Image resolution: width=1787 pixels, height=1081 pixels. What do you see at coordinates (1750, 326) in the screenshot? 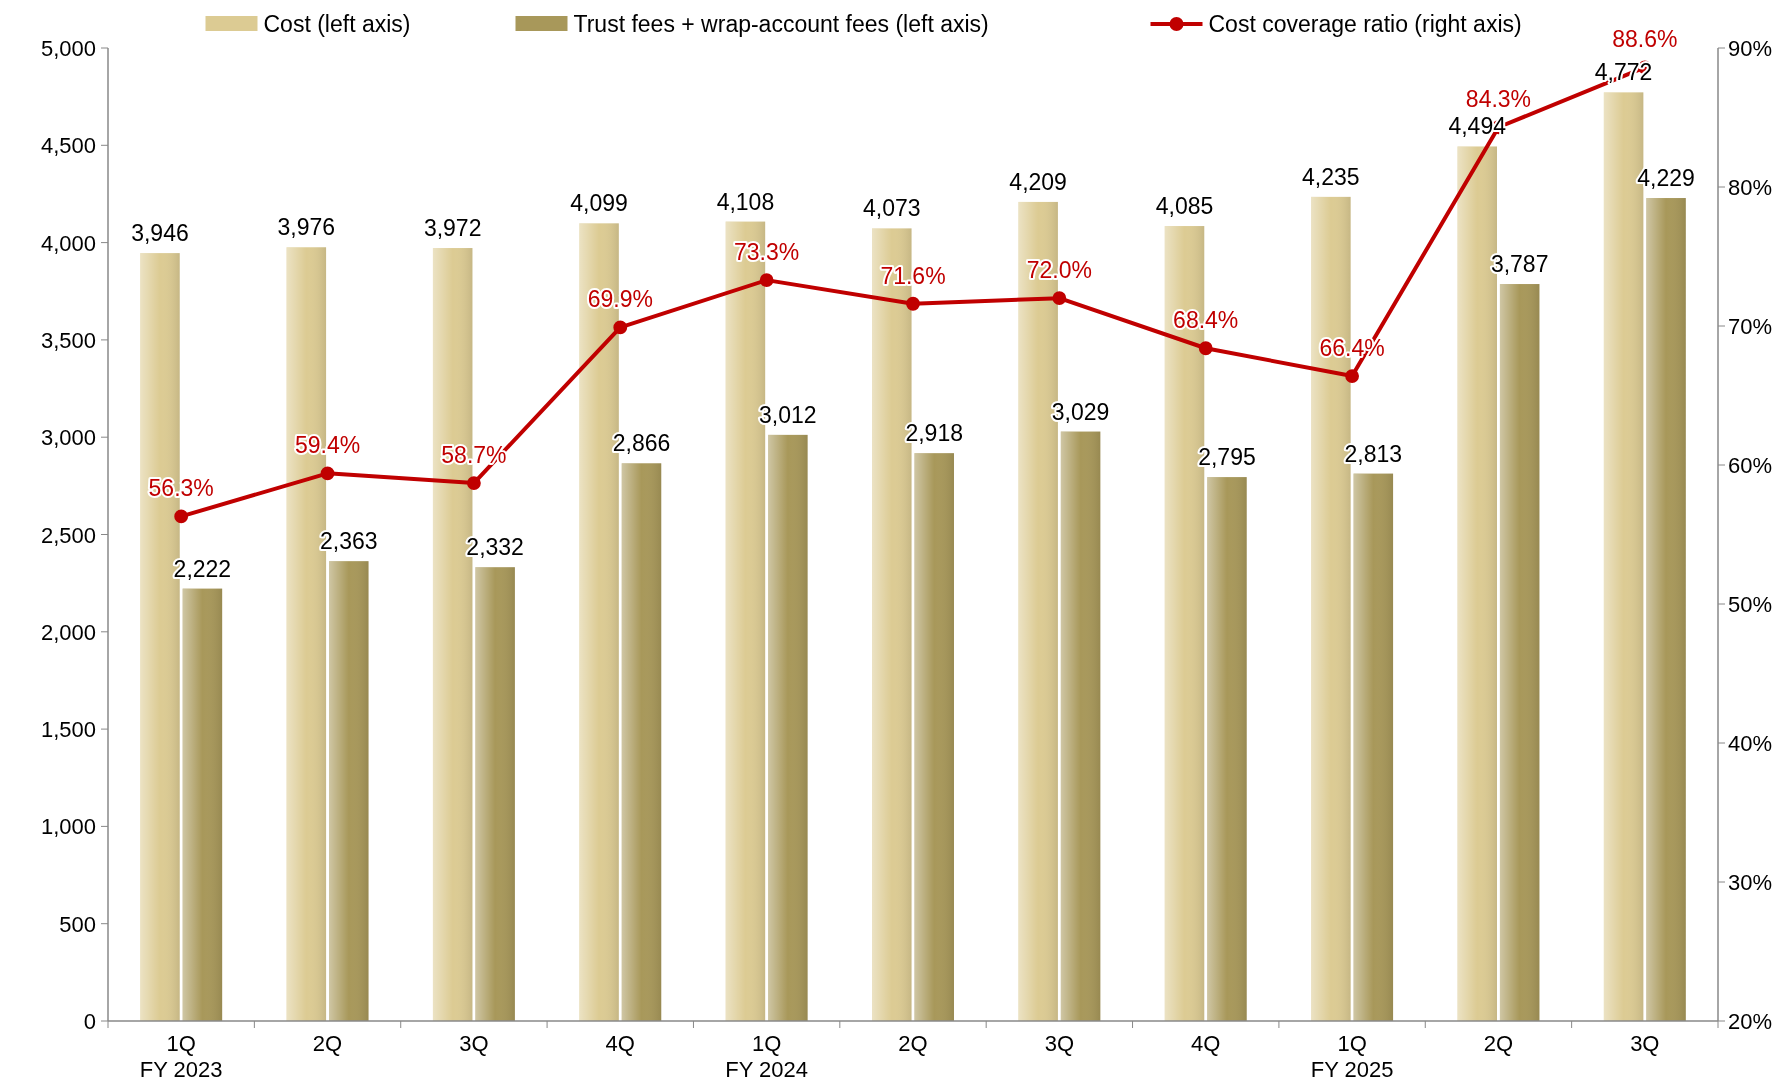
I see `y2-tick-label: 70%` at bounding box center [1750, 326].